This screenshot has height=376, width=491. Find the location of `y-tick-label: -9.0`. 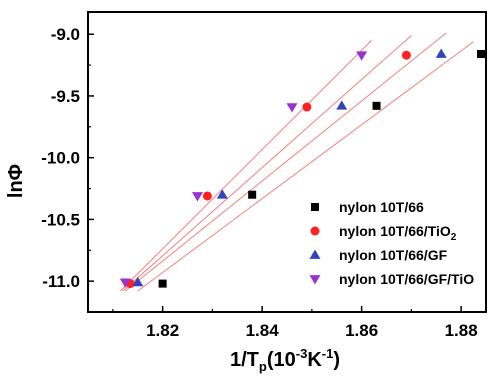

y-tick-label: -9.0 is located at coordinates (65, 34).